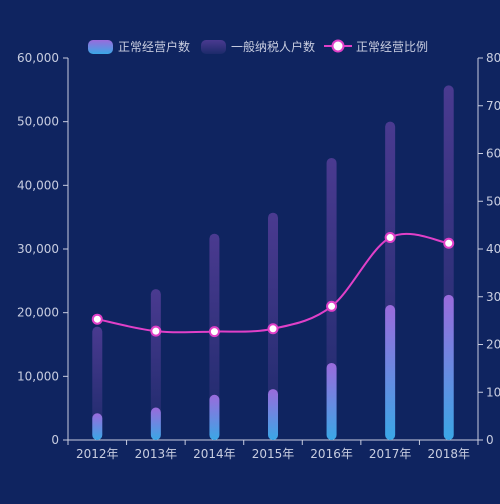 This screenshot has width=500, height=504. I want to click on right-tick-label: 10, so click(493, 392).